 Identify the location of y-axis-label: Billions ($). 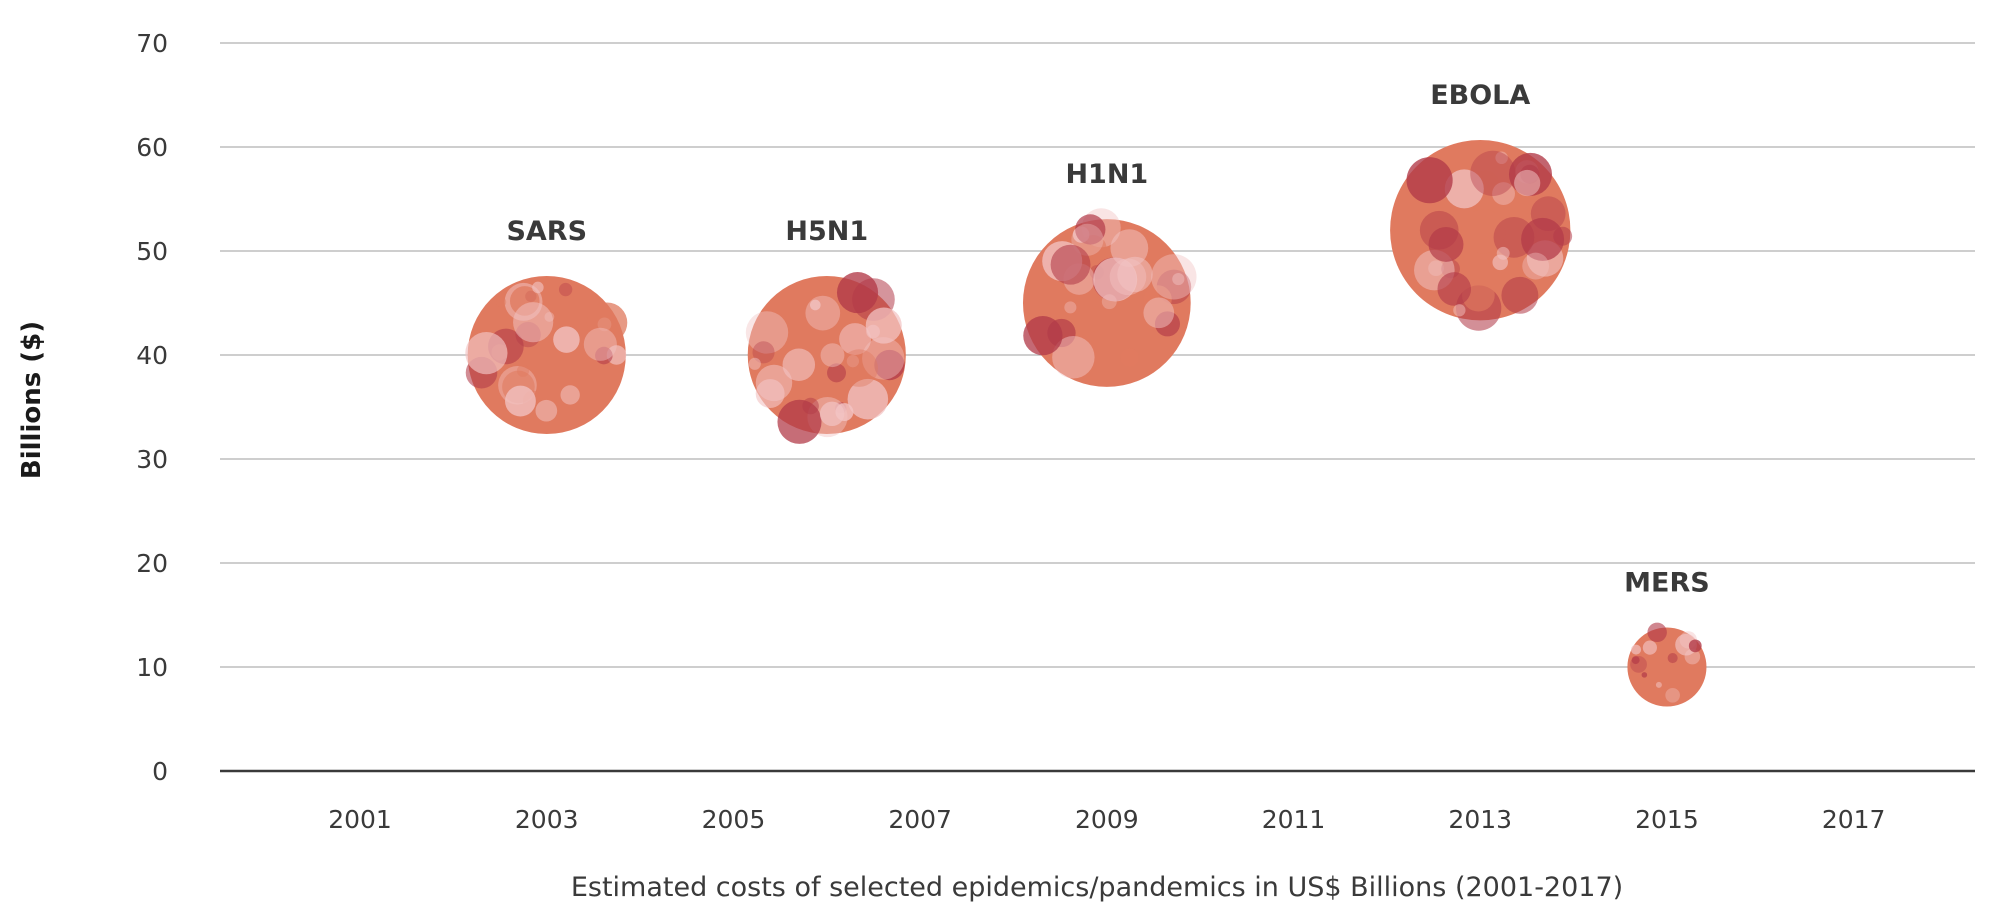
(32, 400).